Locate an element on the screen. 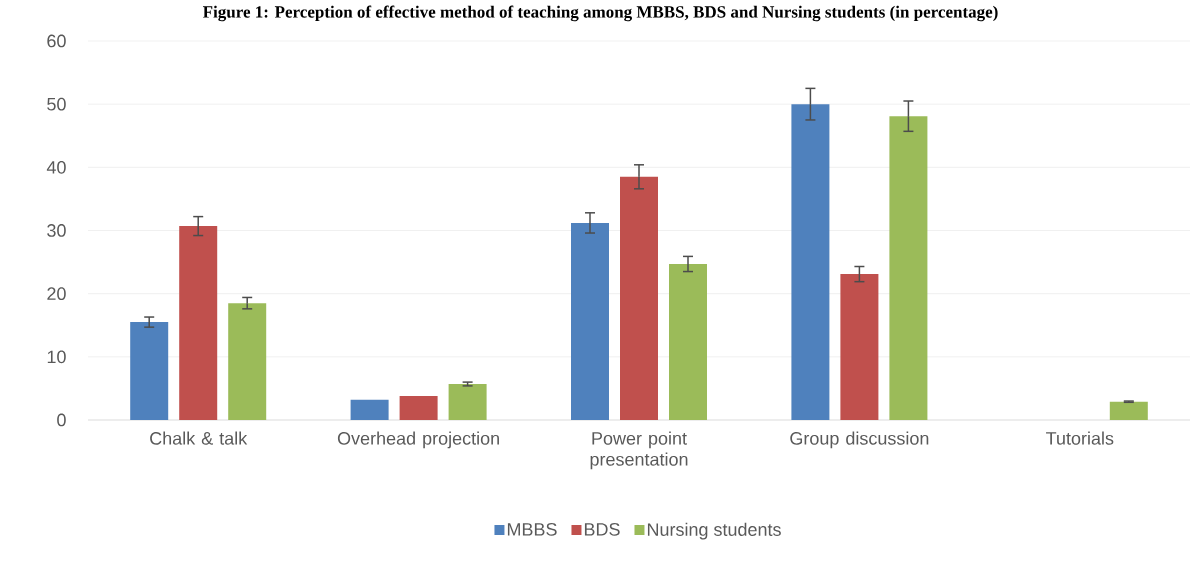 This screenshot has height=584, width=1201. x-tick-label: Tutorials is located at coordinates (1080, 438).